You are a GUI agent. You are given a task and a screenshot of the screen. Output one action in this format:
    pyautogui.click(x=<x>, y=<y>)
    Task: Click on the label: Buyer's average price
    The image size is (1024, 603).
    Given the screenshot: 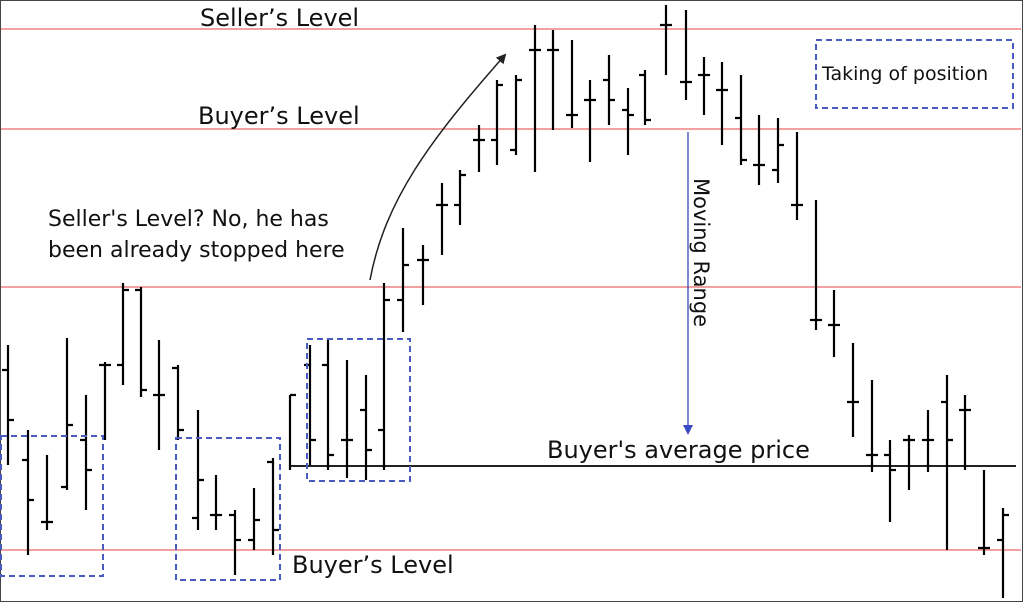 What is the action you would take?
    pyautogui.click(x=678, y=450)
    